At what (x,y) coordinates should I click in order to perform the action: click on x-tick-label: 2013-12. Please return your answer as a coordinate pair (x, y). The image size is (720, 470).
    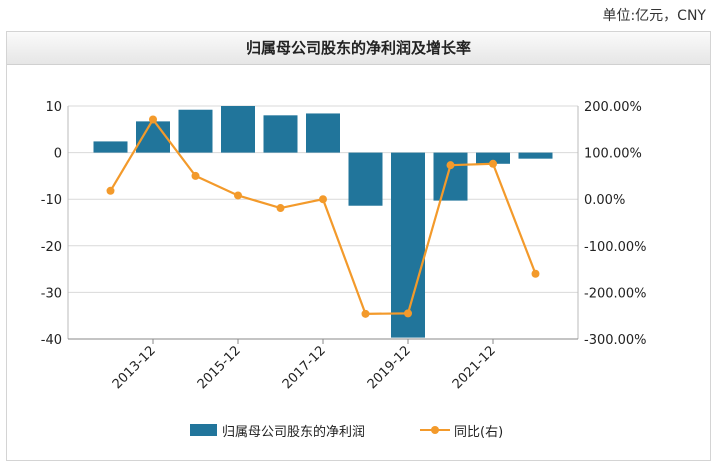
    Looking at the image, I should click on (134, 367).